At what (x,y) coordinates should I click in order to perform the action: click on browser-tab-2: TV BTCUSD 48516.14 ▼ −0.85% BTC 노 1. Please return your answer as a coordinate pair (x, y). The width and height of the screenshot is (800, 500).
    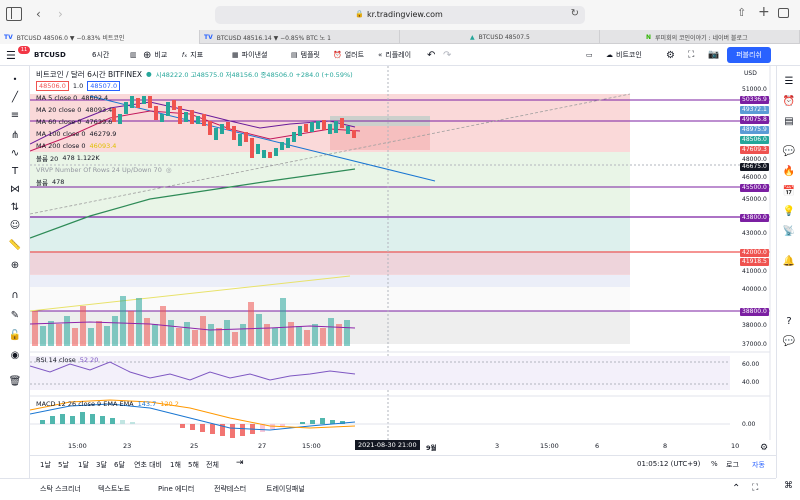
    Looking at the image, I should click on (300, 37).